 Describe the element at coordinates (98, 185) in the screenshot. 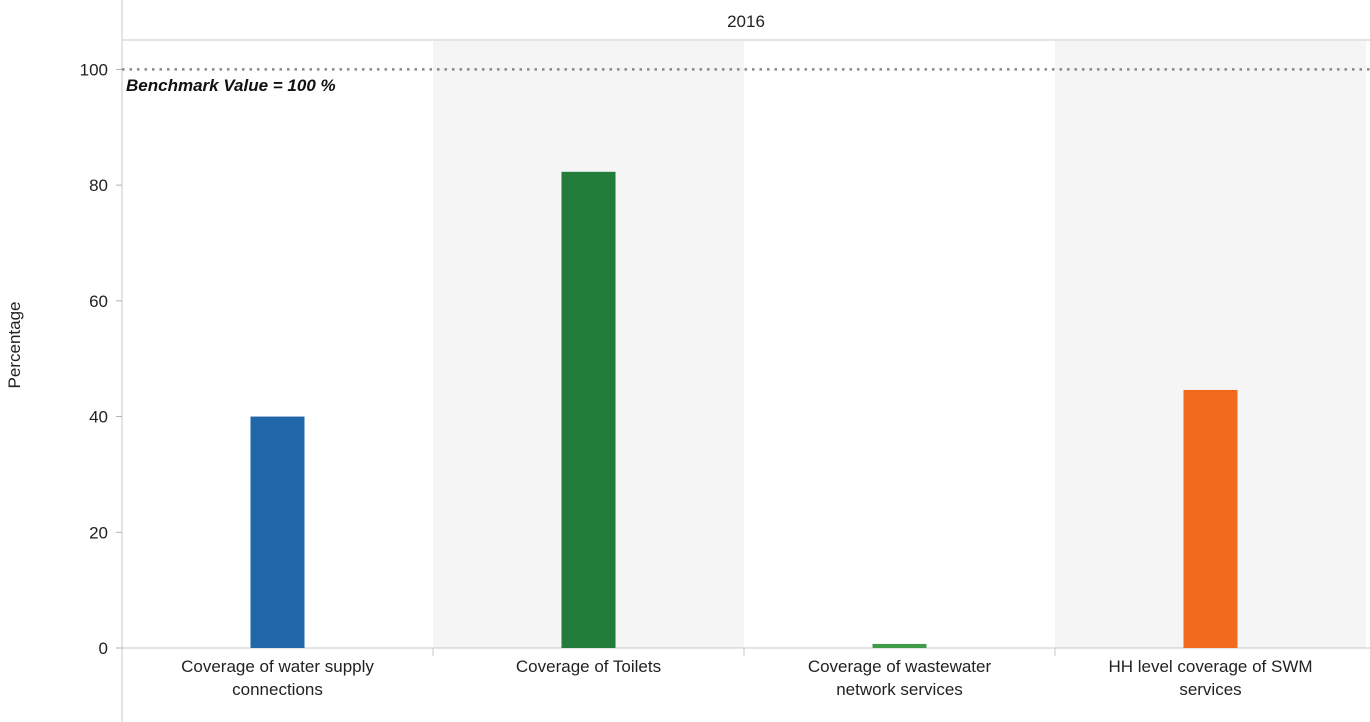

I see `y-tick-label: 80` at that location.